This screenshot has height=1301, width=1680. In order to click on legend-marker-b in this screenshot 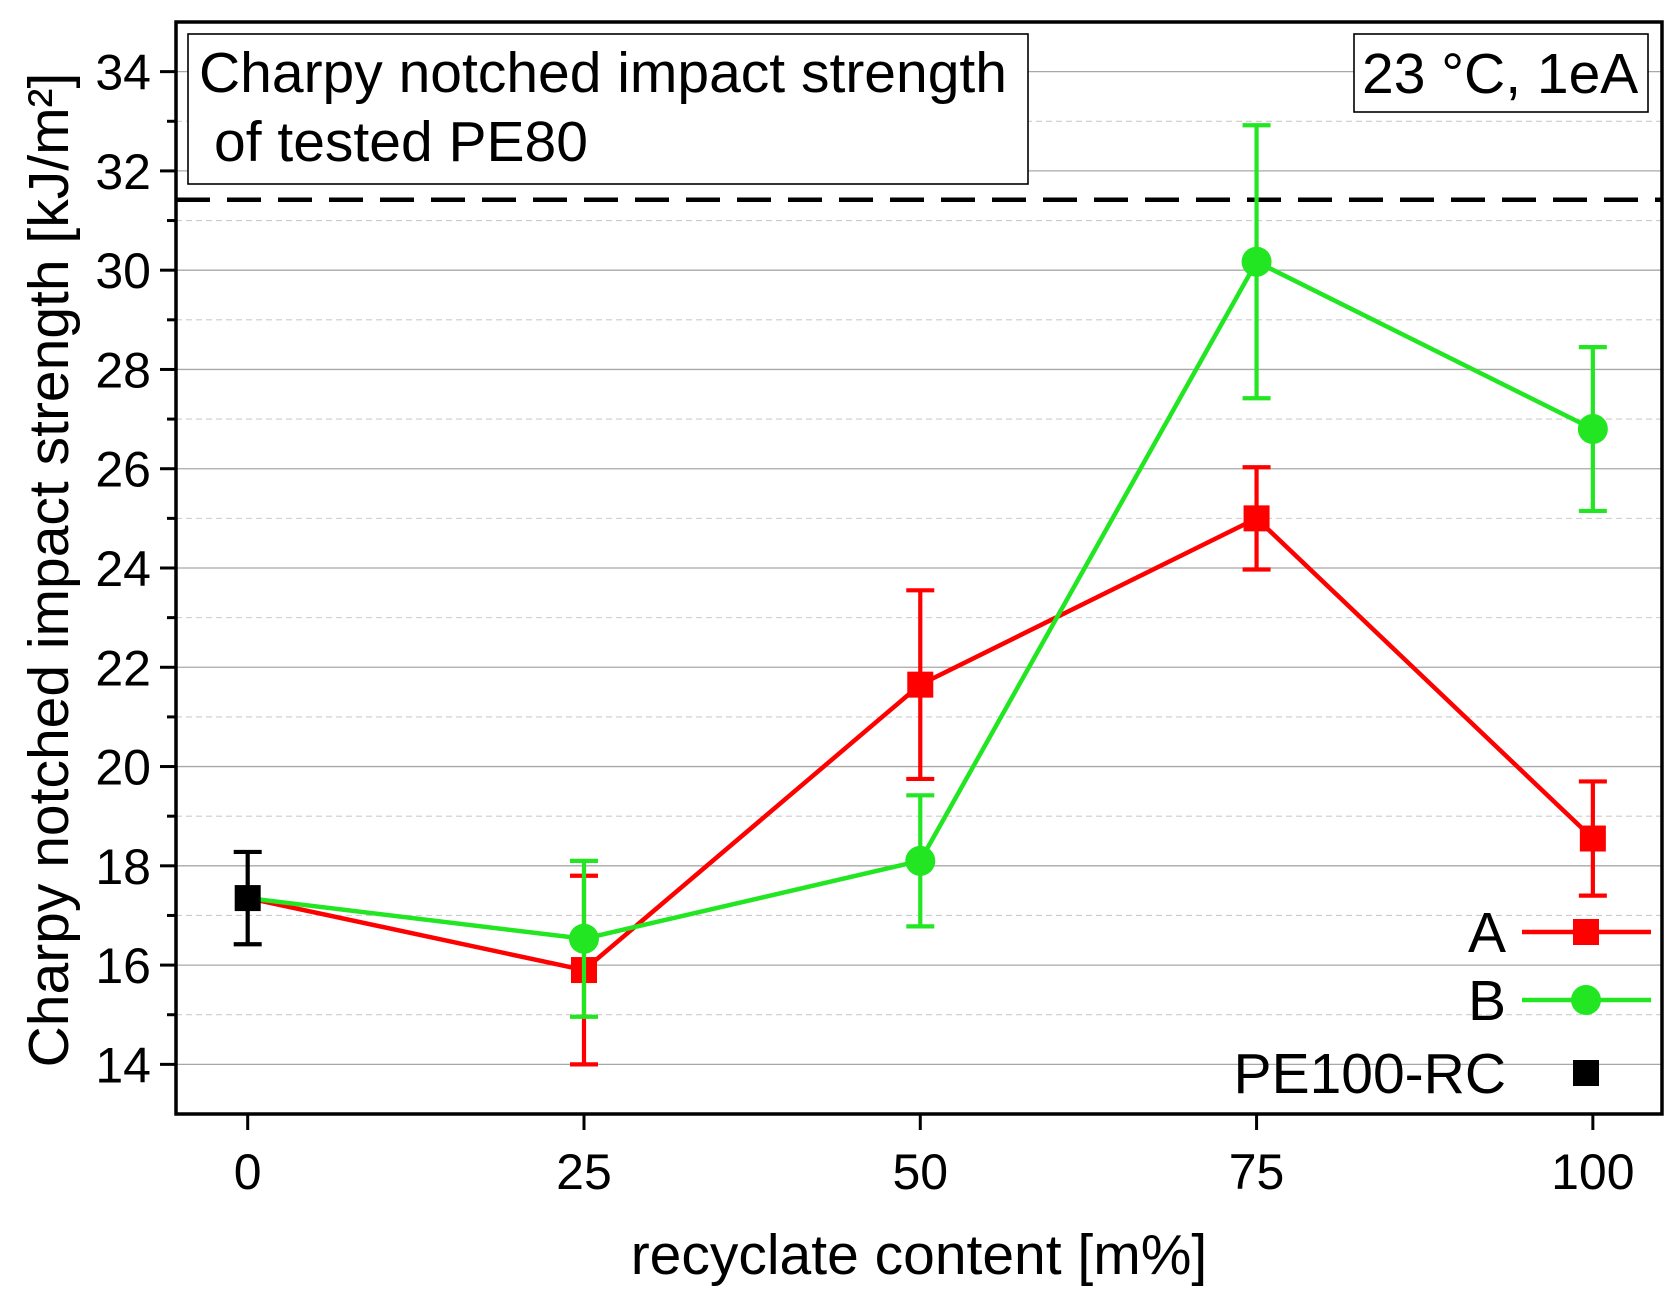, I will do `click(1586, 1000)`.